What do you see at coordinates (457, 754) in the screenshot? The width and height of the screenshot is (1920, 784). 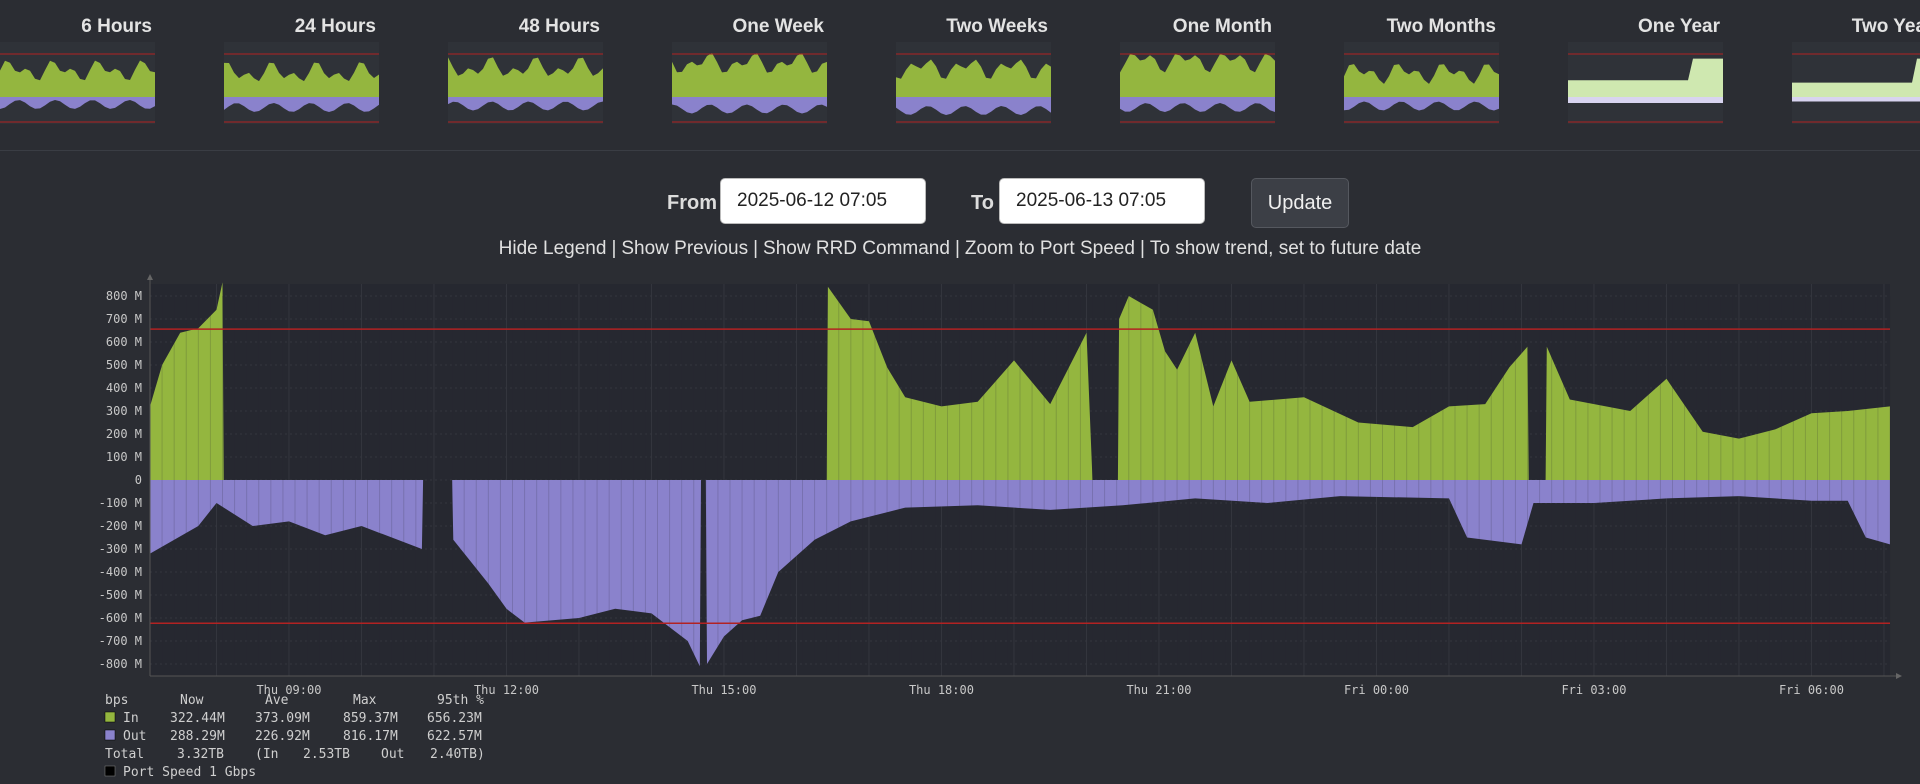 I see `legend-total: 2.40TB)` at bounding box center [457, 754].